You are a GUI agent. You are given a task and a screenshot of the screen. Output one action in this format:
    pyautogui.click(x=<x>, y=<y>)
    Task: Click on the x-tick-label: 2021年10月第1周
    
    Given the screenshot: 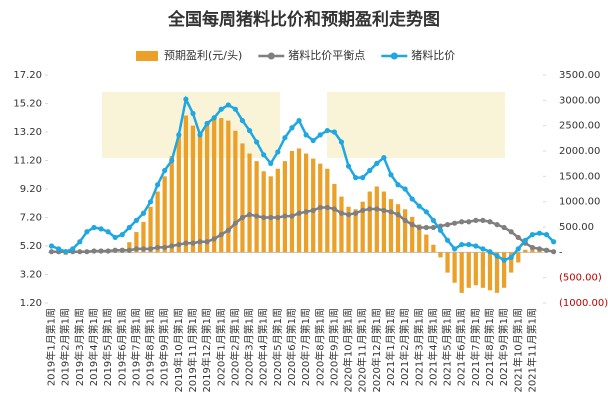 What is the action you would take?
    pyautogui.click(x=517, y=350)
    